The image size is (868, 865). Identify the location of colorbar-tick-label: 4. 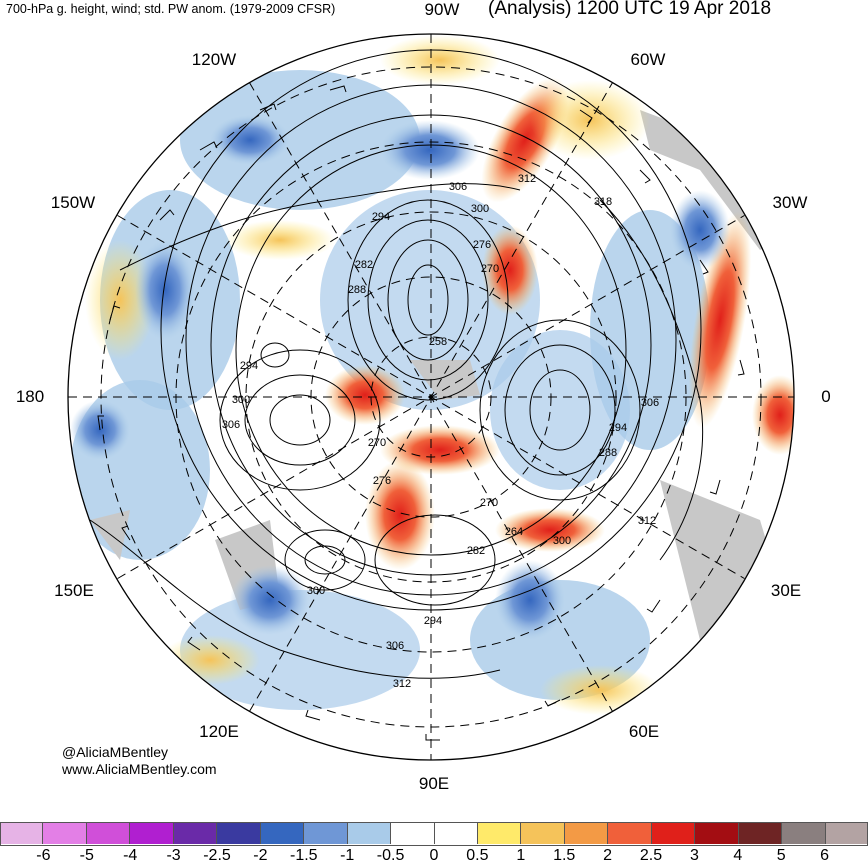
(738, 855).